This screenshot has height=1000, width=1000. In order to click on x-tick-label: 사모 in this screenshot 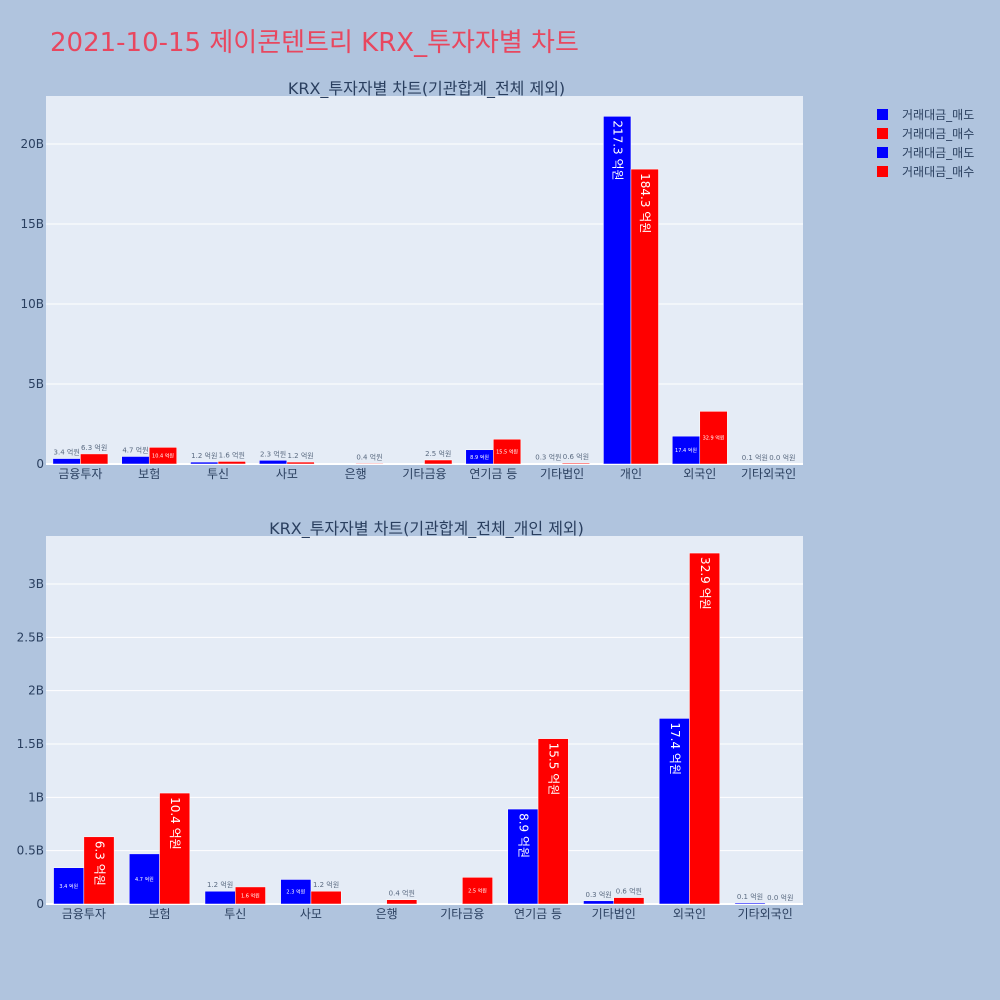, I will do `click(311, 914)`.